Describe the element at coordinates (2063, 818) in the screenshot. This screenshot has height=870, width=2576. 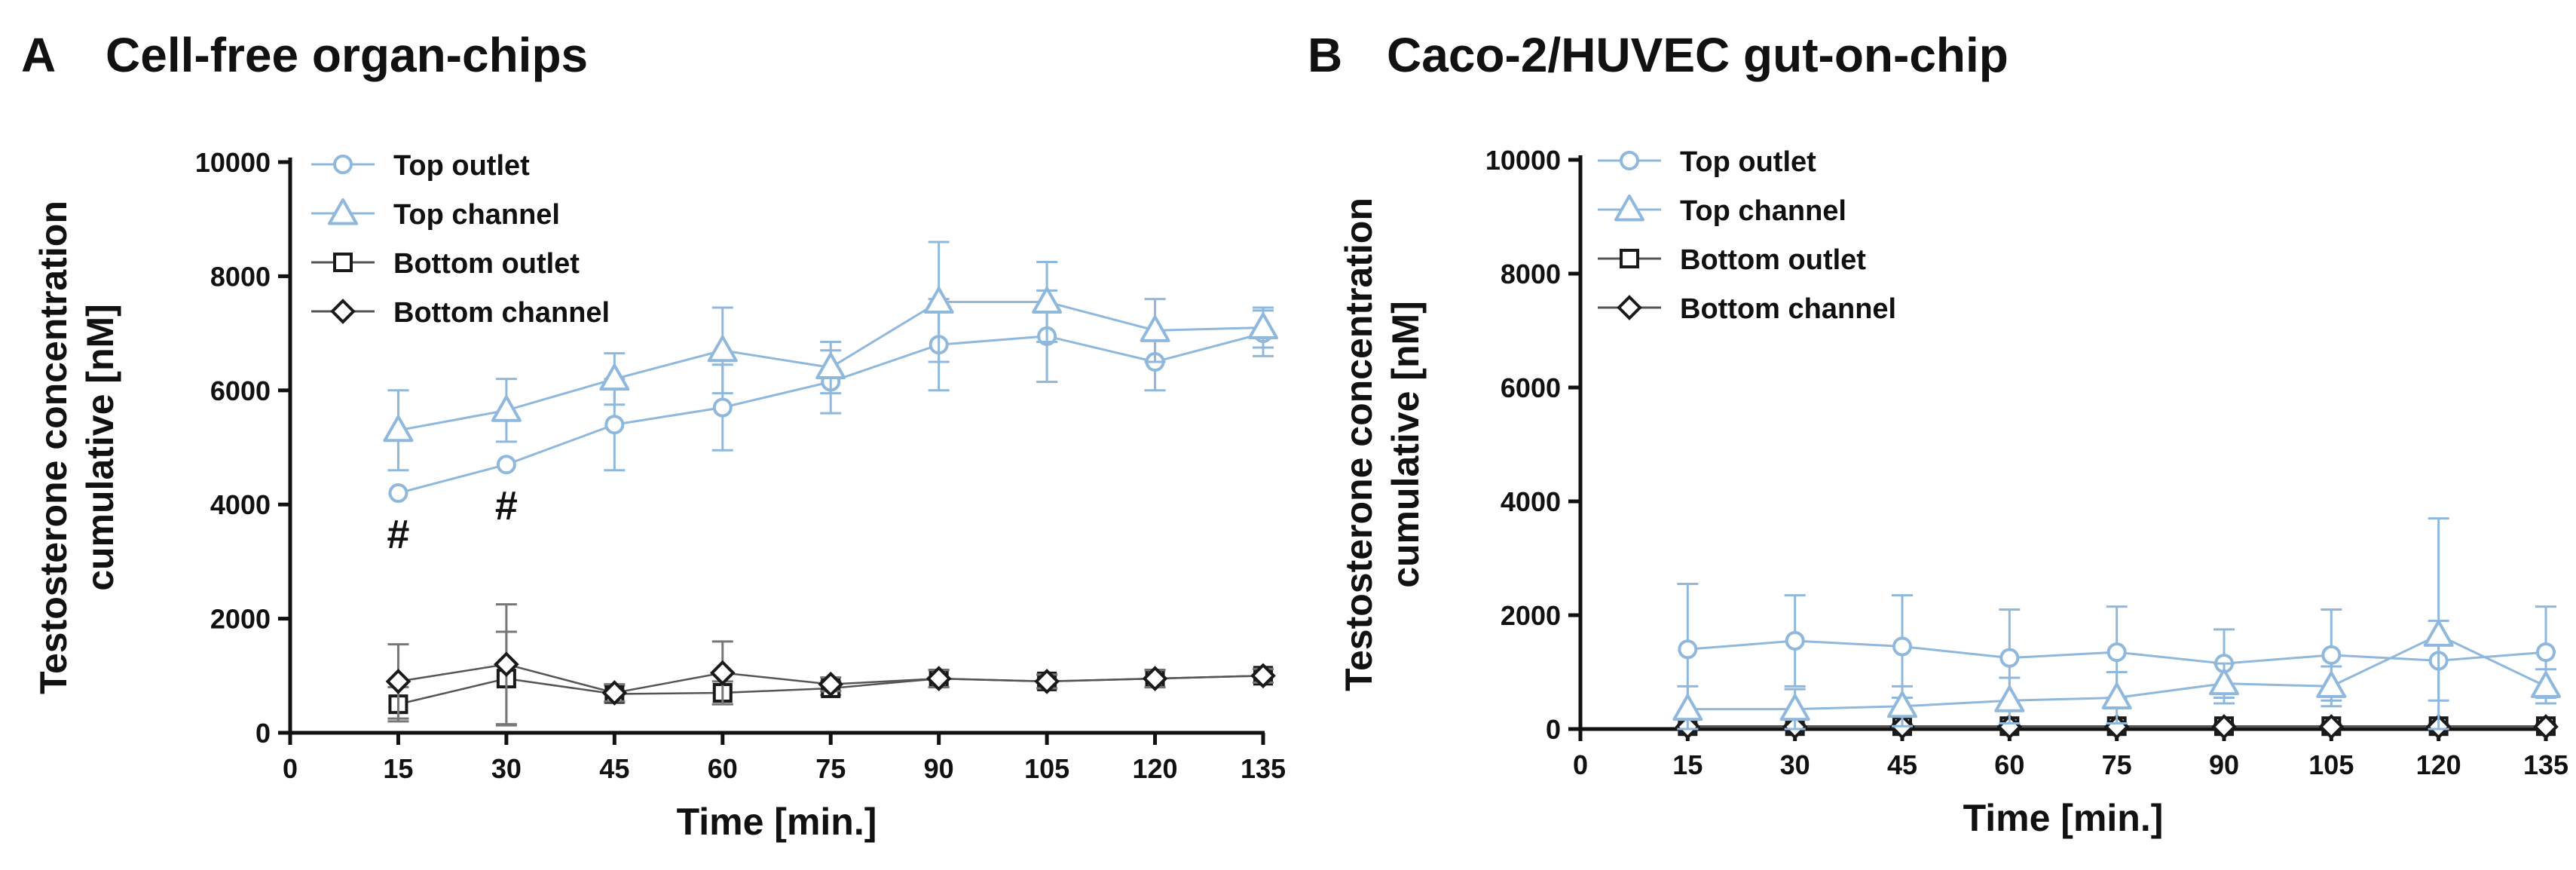
I see `x-axis-label: Time [min.]` at that location.